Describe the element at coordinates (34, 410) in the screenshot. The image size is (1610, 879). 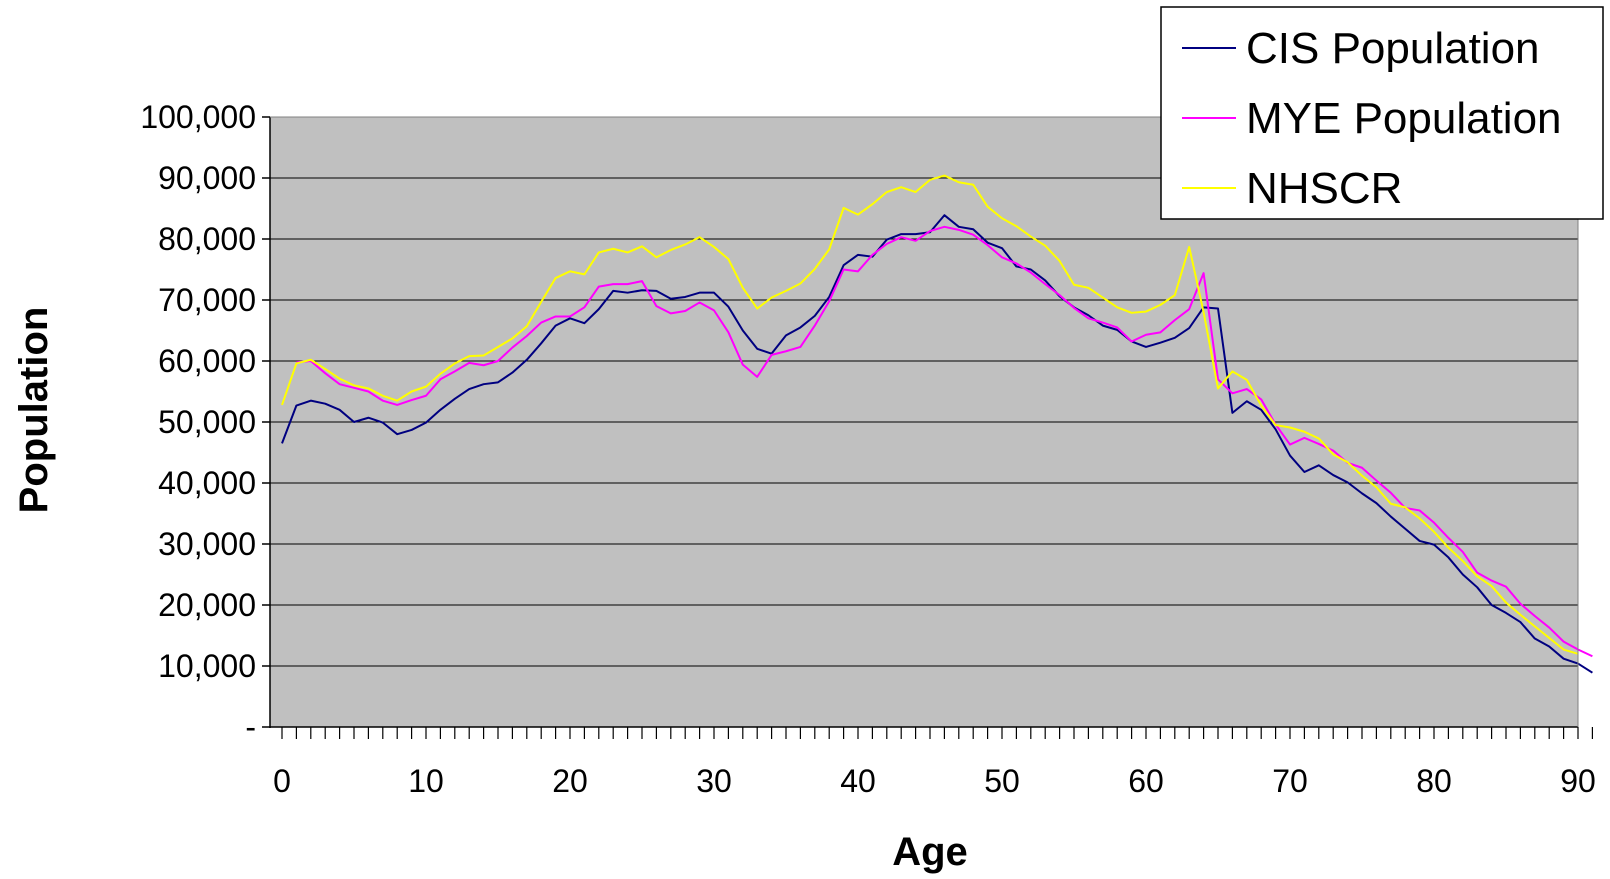
I see `y-axis-title: Population` at that location.